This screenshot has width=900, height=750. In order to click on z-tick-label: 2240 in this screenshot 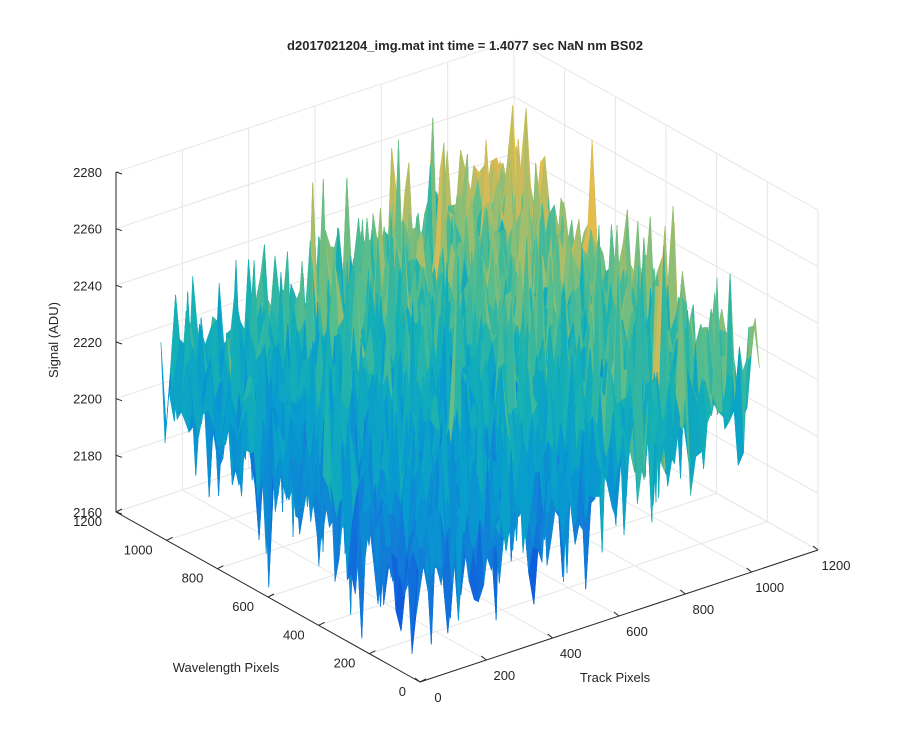, I will do `click(87, 285)`.